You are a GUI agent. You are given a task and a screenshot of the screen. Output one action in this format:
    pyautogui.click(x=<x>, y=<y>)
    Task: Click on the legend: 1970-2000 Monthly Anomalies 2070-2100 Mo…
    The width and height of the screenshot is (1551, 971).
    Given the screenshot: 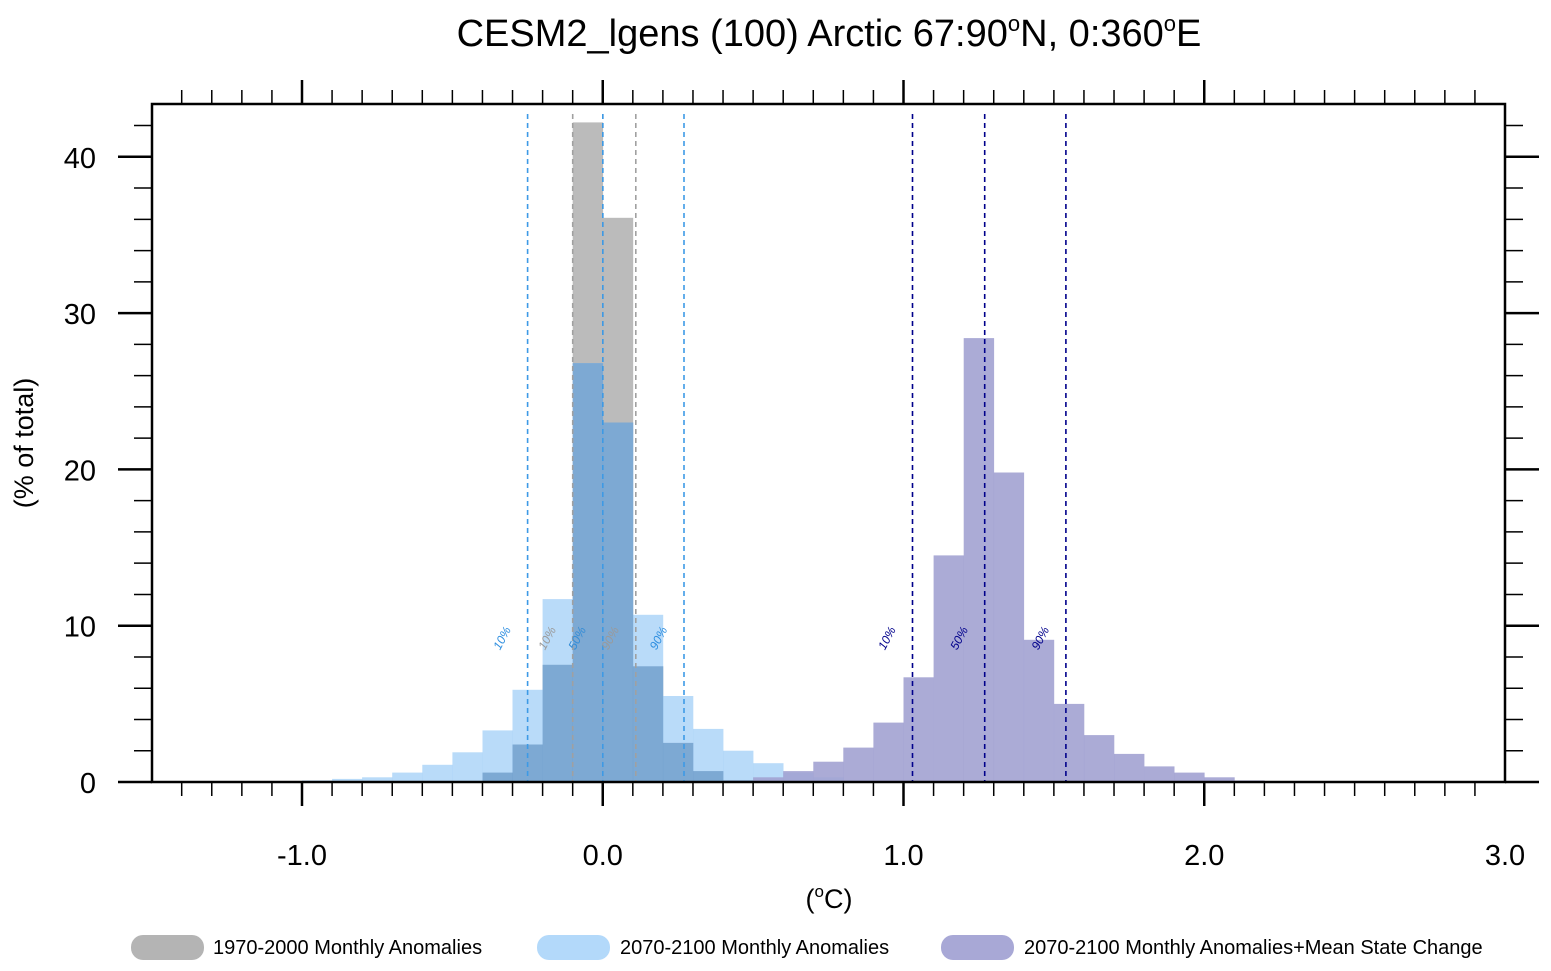 What is the action you would take?
    pyautogui.click(x=807, y=947)
    